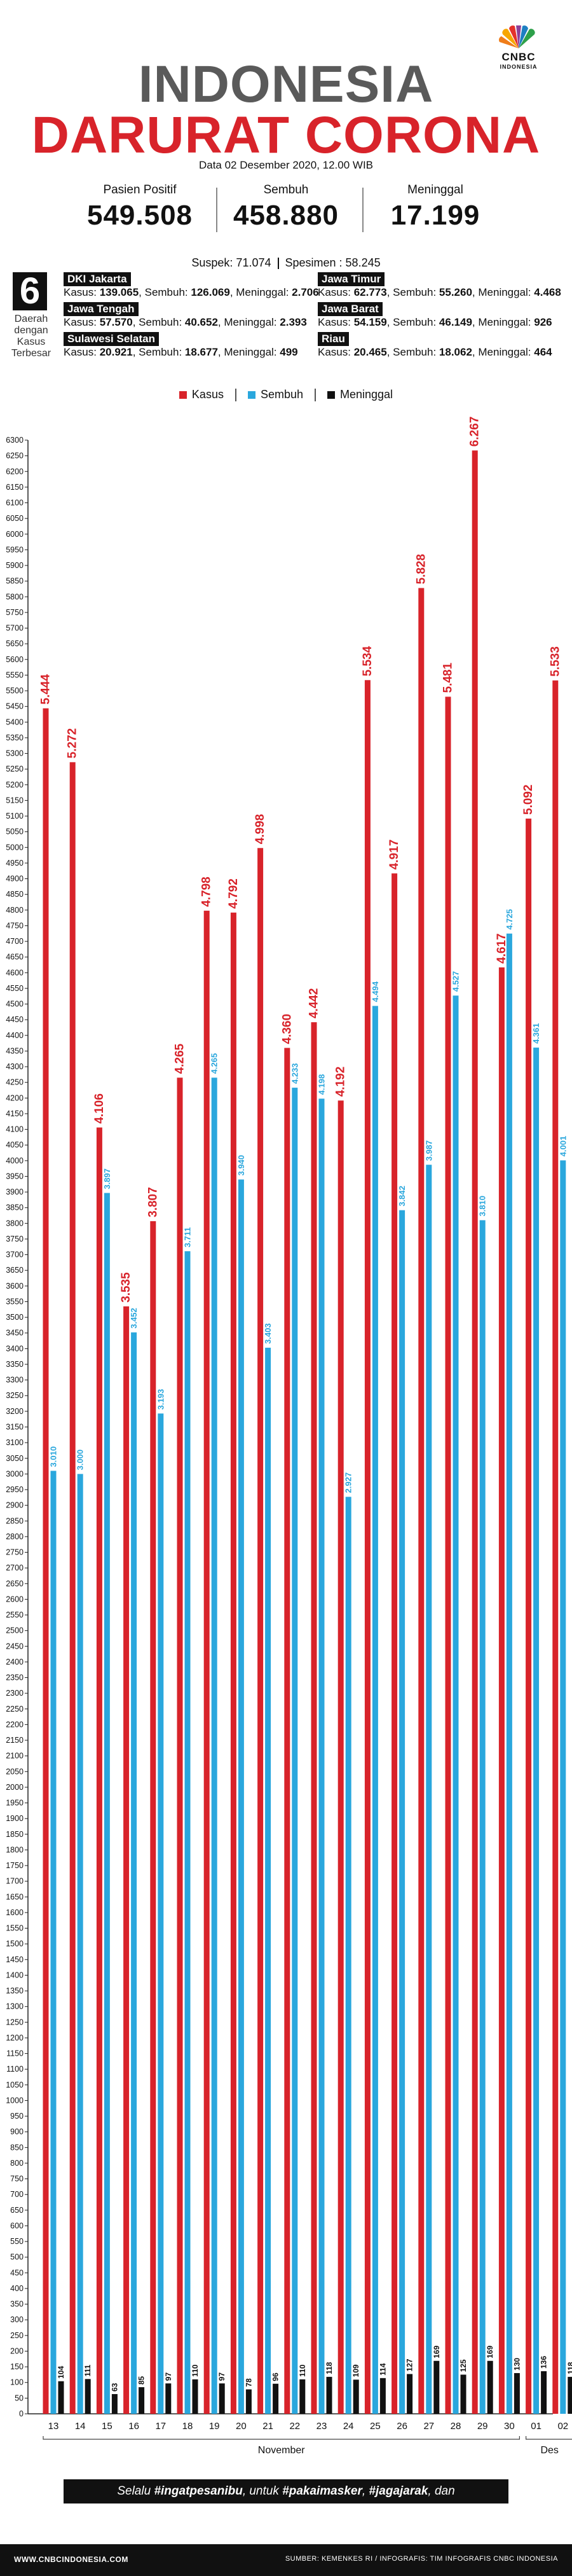 Image resolution: width=572 pixels, height=2576 pixels. What do you see at coordinates (17, 2304) in the screenshot?
I see `y-tick-label: 350` at bounding box center [17, 2304].